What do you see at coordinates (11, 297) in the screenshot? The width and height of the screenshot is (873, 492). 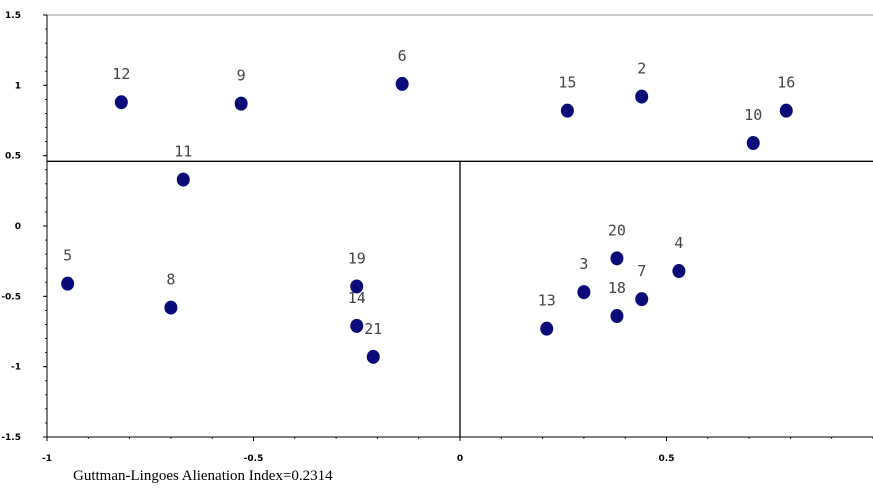 I see `y-tick-label: -0.5` at bounding box center [11, 297].